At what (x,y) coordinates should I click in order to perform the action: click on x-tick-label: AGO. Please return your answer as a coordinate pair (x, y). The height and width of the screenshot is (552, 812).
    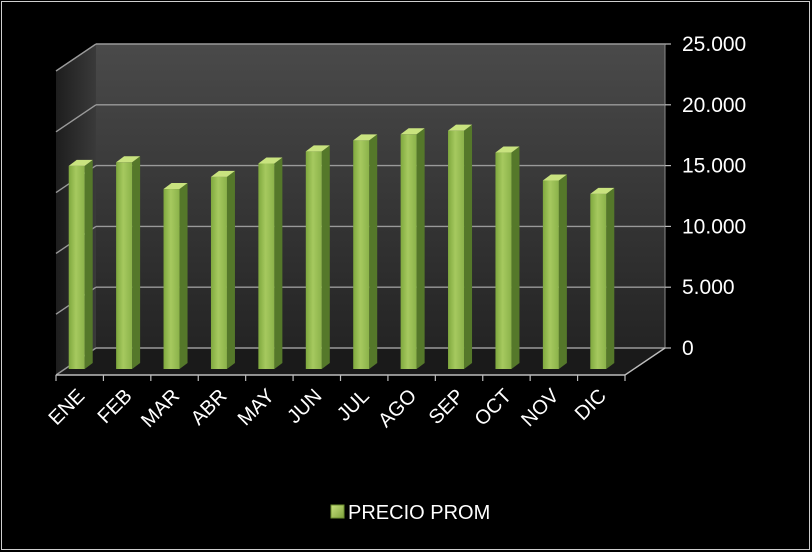
    Looking at the image, I should click on (397, 408).